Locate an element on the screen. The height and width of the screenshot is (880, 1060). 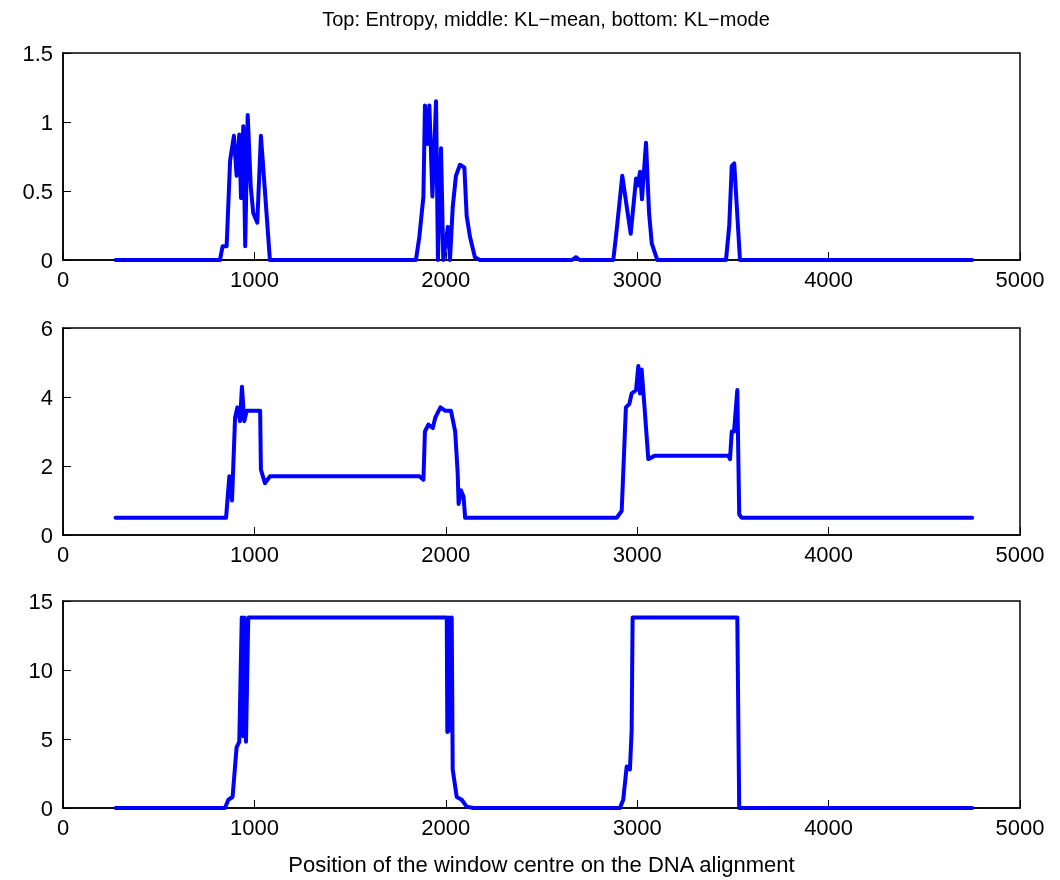
y-tick-label: 15 is located at coordinates (40, 601).